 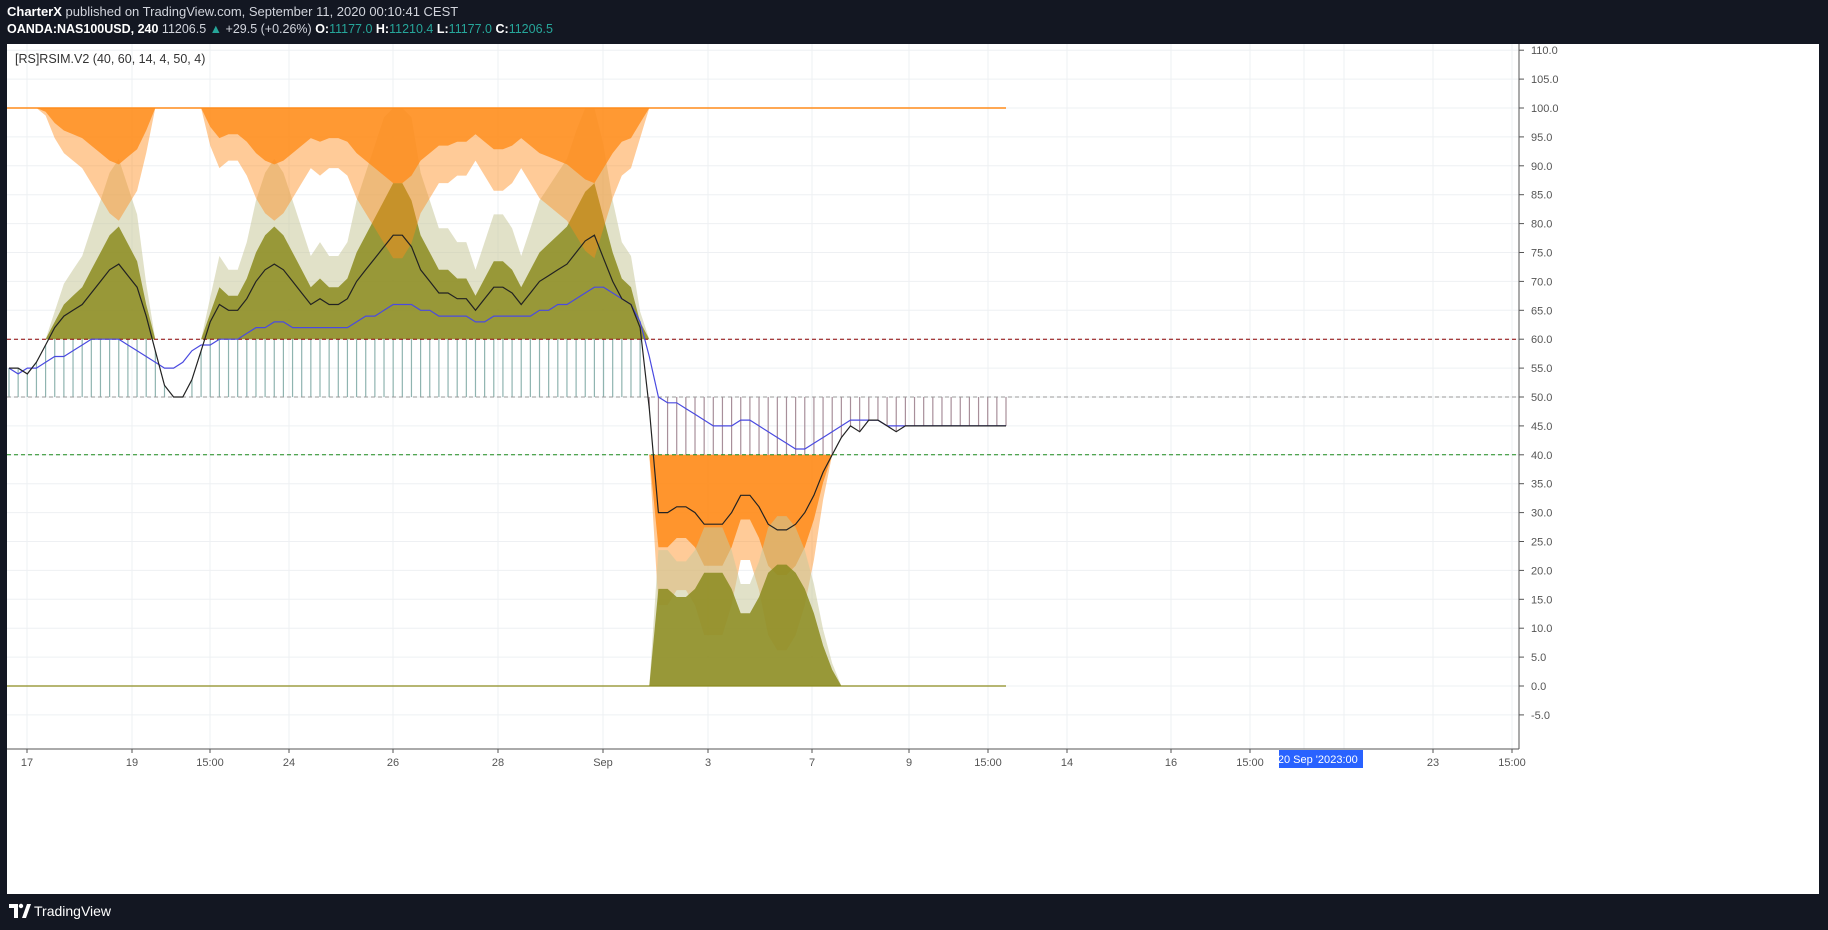 What do you see at coordinates (132, 763) in the screenshot?
I see `time-tick-label: 19` at bounding box center [132, 763].